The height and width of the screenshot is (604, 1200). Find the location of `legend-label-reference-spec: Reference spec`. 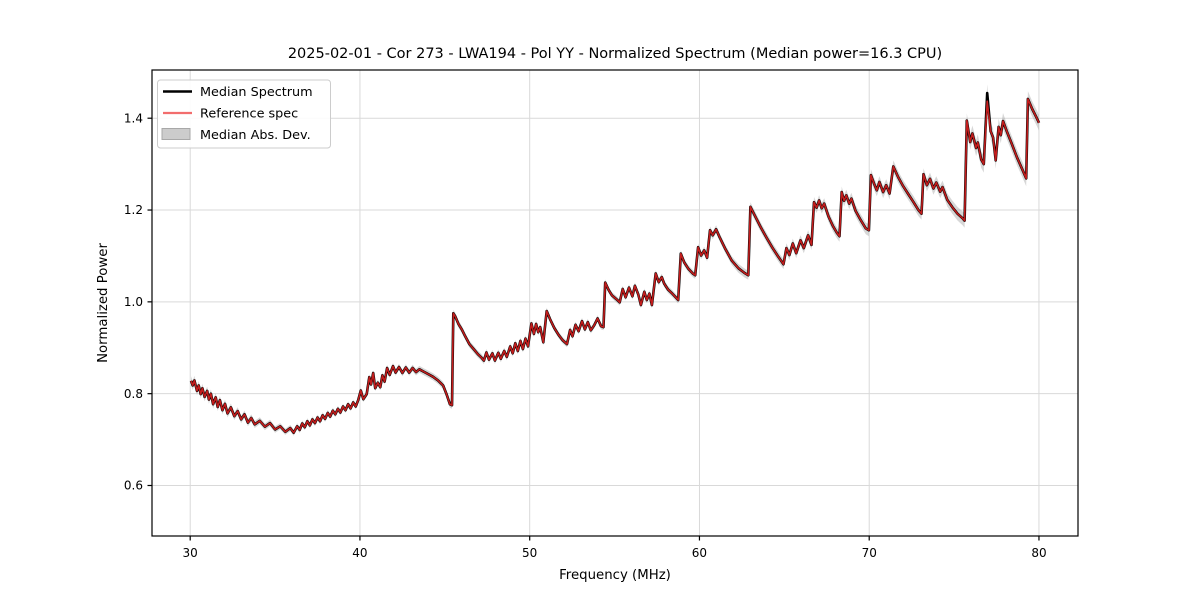

legend-label-reference-spec: Reference spec is located at coordinates (249, 114).